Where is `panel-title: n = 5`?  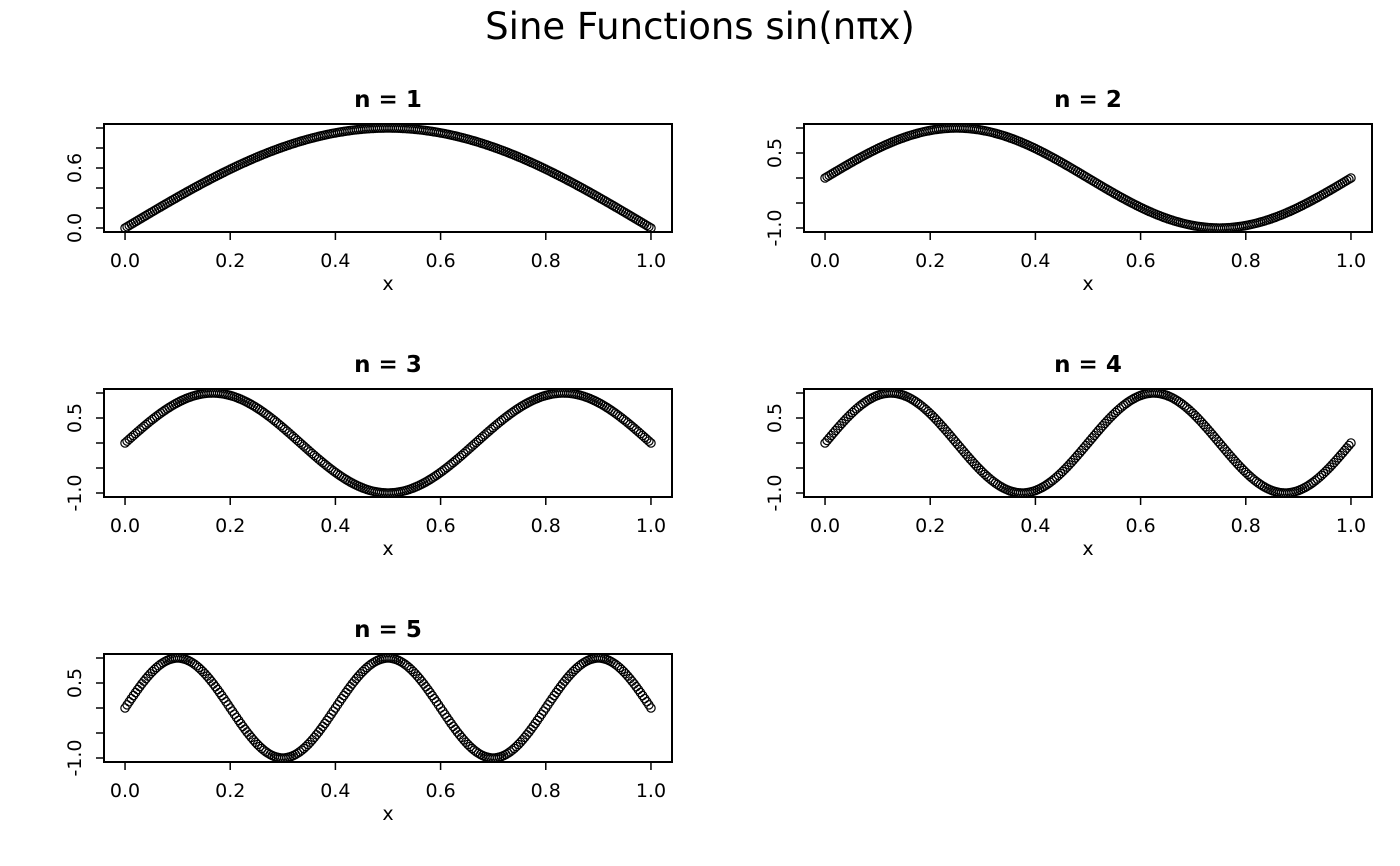
panel-title: n = 5 is located at coordinates (388, 630).